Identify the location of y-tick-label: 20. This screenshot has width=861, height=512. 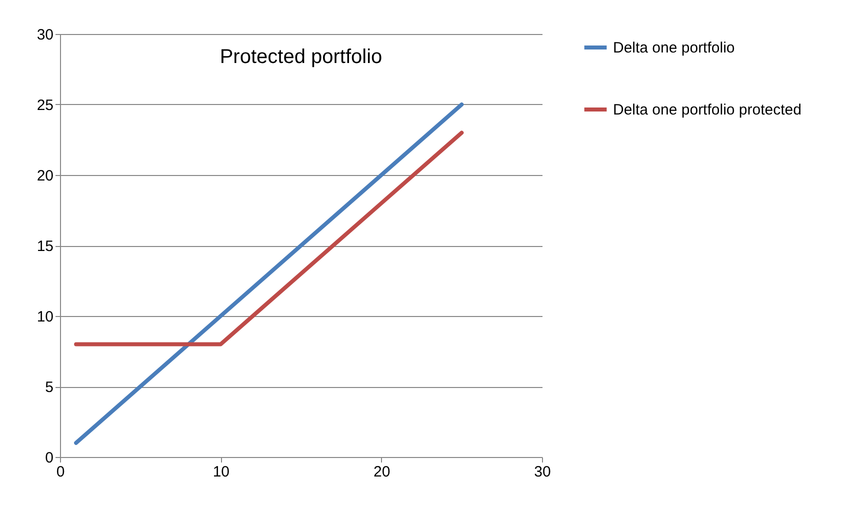
(45, 176).